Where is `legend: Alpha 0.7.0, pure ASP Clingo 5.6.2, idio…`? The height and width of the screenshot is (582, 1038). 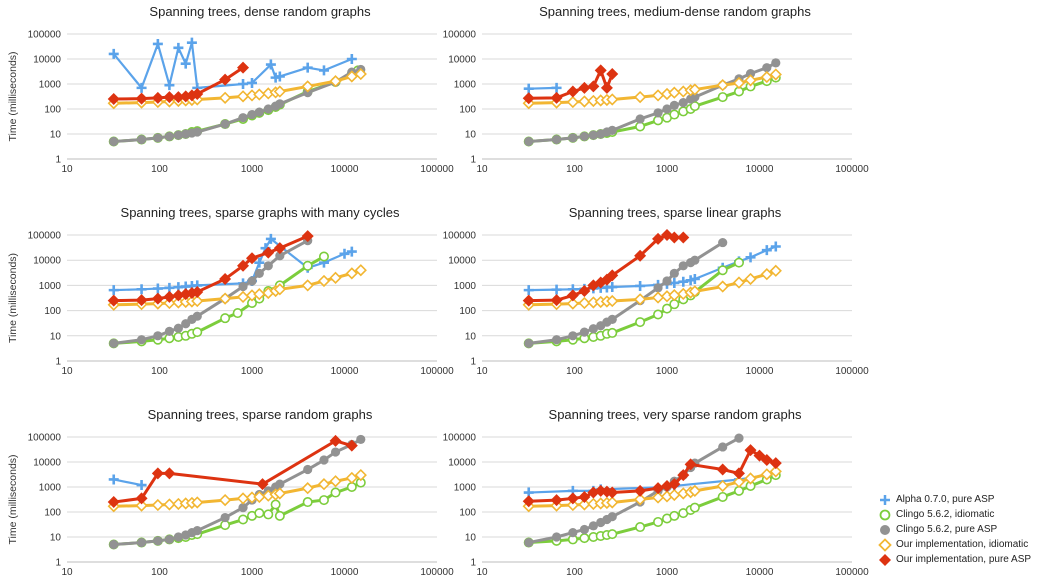 legend: Alpha 0.7.0, pure ASP Clingo 5.6.2, idio… is located at coordinates (954, 529).